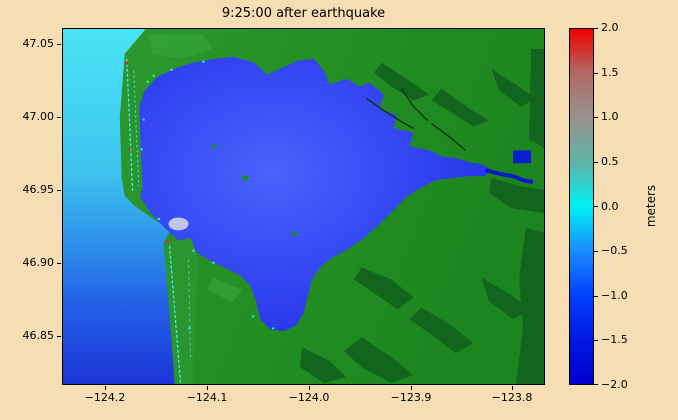 The width and height of the screenshot is (678, 420). Describe the element at coordinates (38, 189) in the screenshot. I see `y-tick-label: 46.95` at that location.